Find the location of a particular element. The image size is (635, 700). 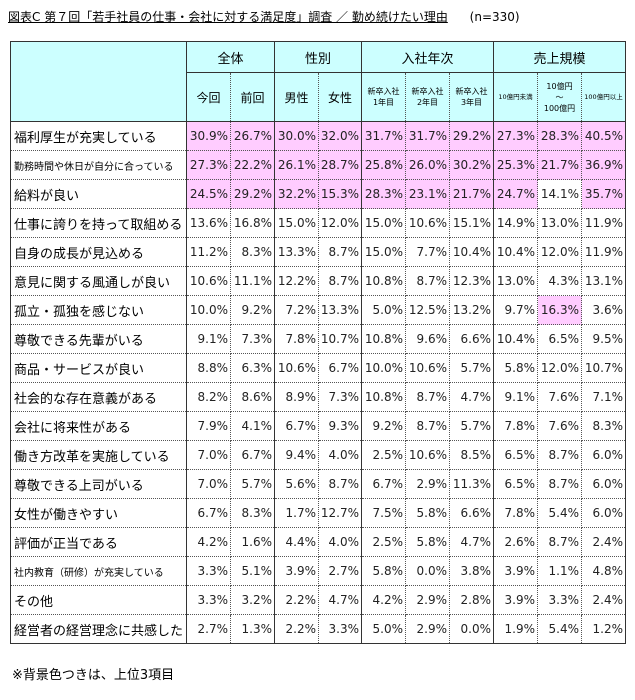

value-cell: 24.5% is located at coordinates (208, 194).